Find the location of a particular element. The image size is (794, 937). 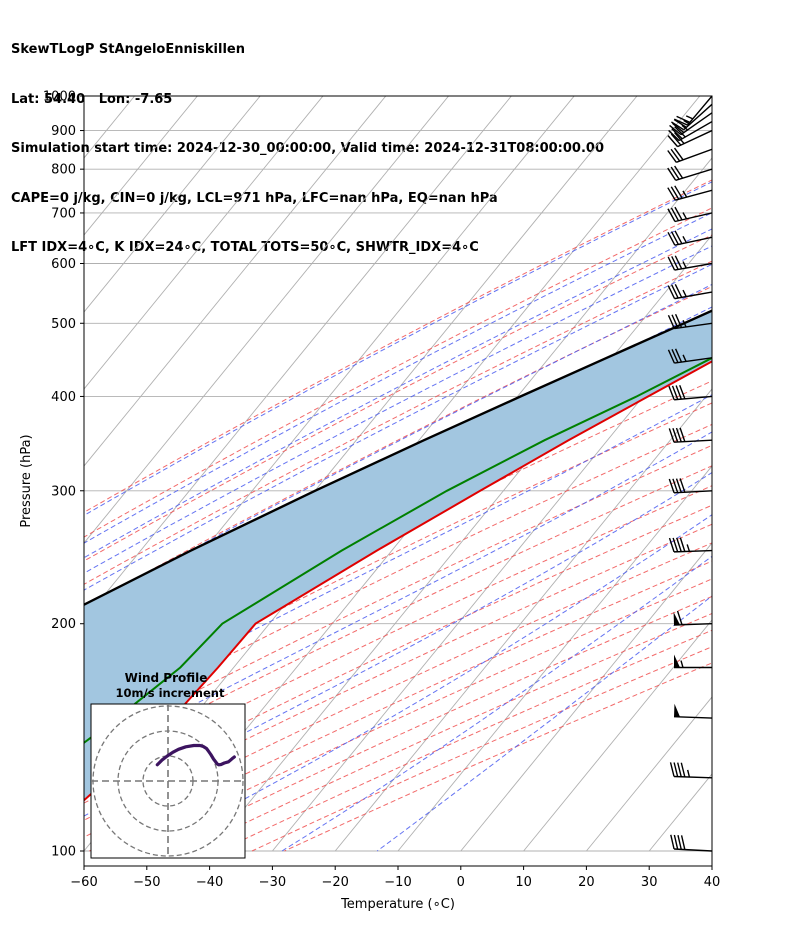

x-tick-label: −40 is located at coordinates (209, 882).